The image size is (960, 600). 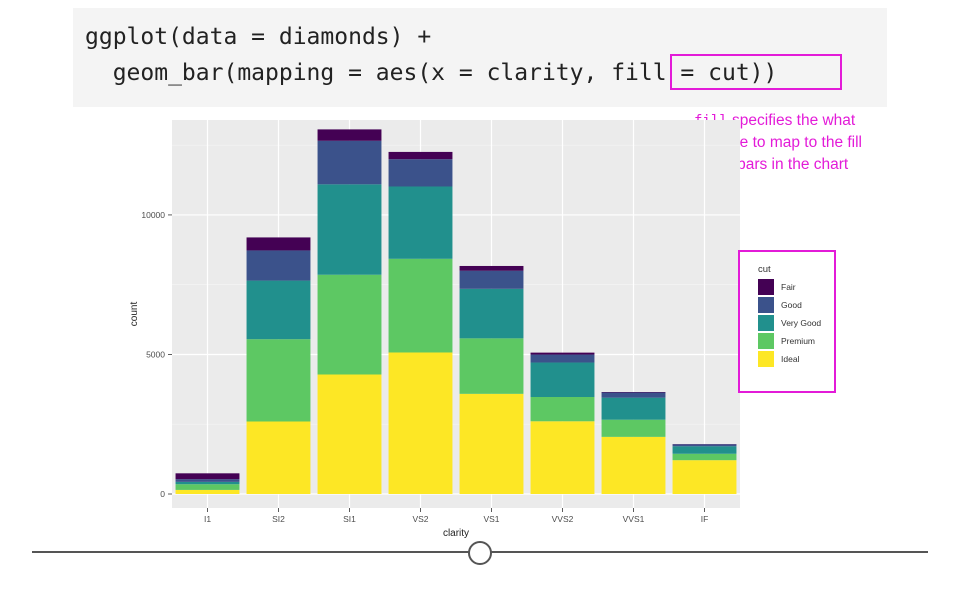 I want to click on bar-segment-good-vs2, so click(x=420, y=173).